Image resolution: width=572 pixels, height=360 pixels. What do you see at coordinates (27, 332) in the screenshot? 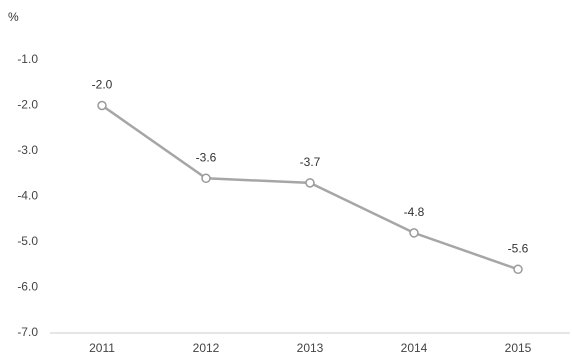
I see `y-tick-label: -7.0` at bounding box center [27, 332].